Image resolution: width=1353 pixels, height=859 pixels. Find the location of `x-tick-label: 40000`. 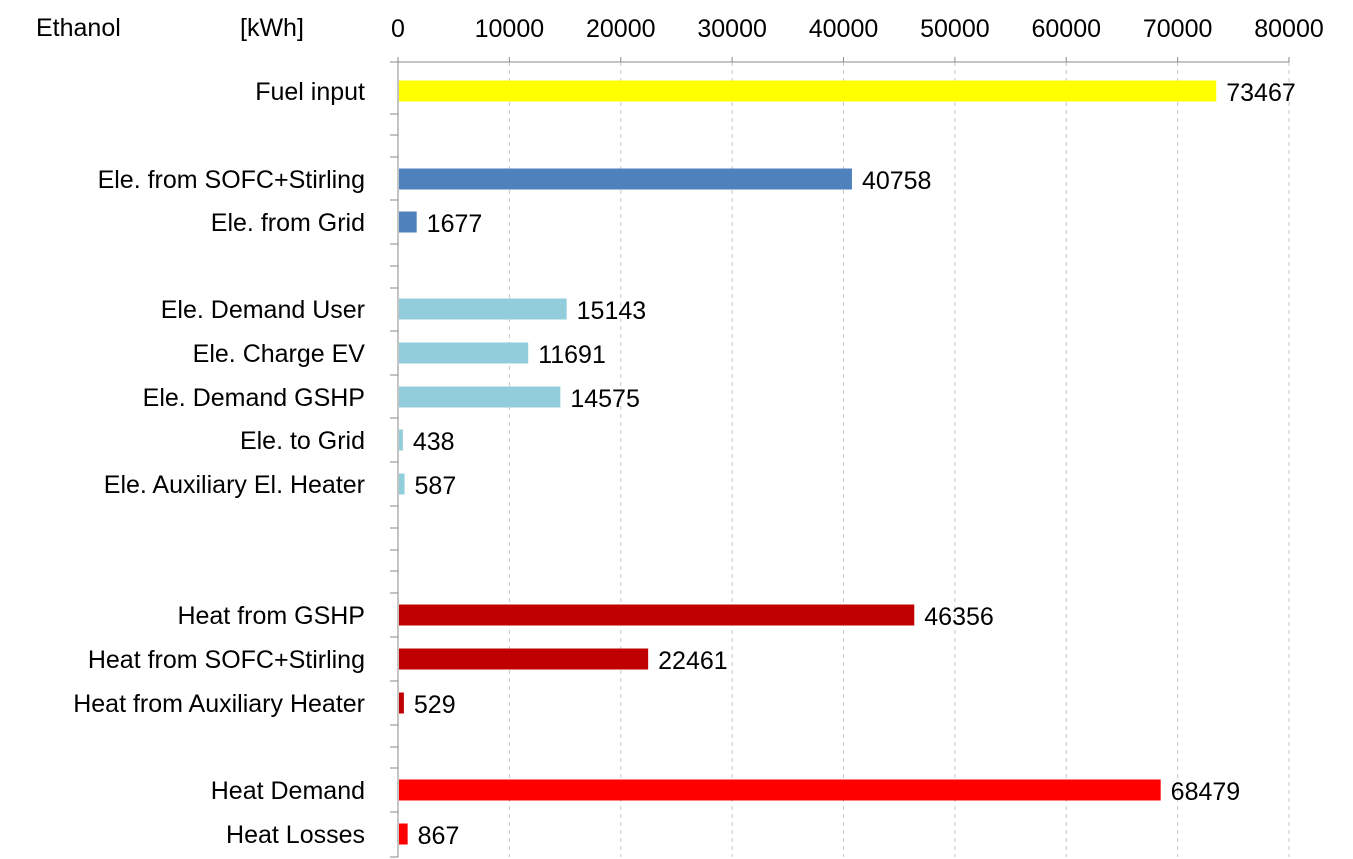

x-tick-label: 40000 is located at coordinates (844, 29).